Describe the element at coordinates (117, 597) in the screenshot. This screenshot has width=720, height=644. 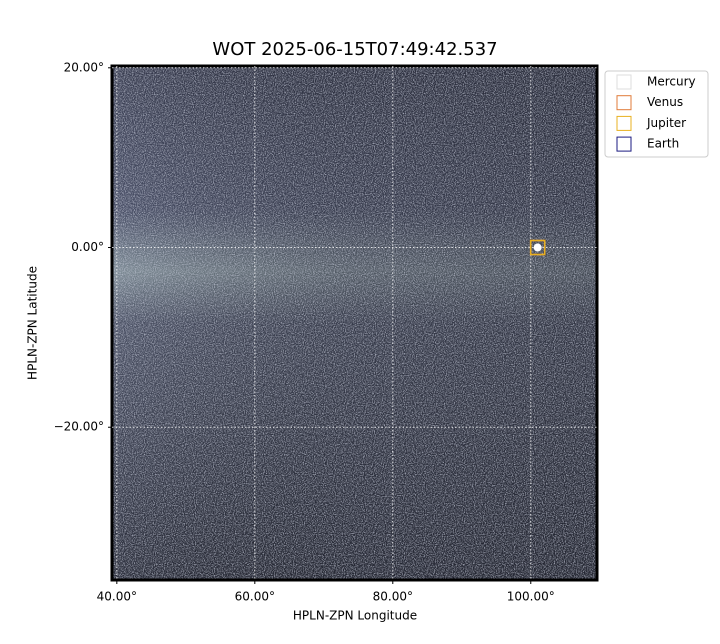
I see `x-tick-label: 40.00°` at that location.